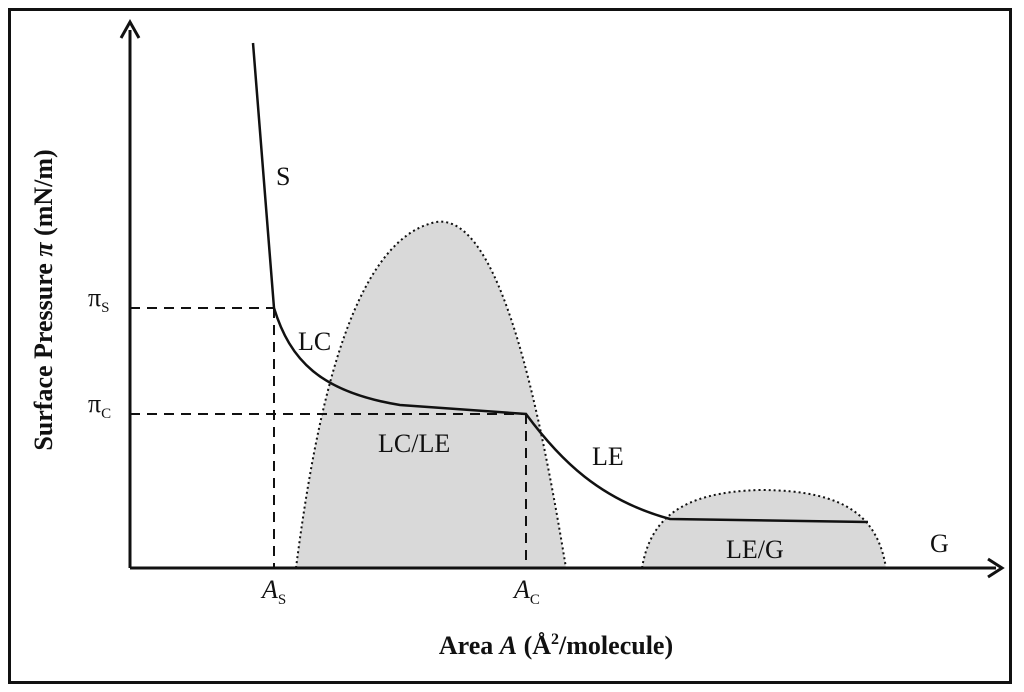 The image size is (1024, 692). What do you see at coordinates (764, 528) in the screenshot?
I see `le-g-coexistence-region` at bounding box center [764, 528].